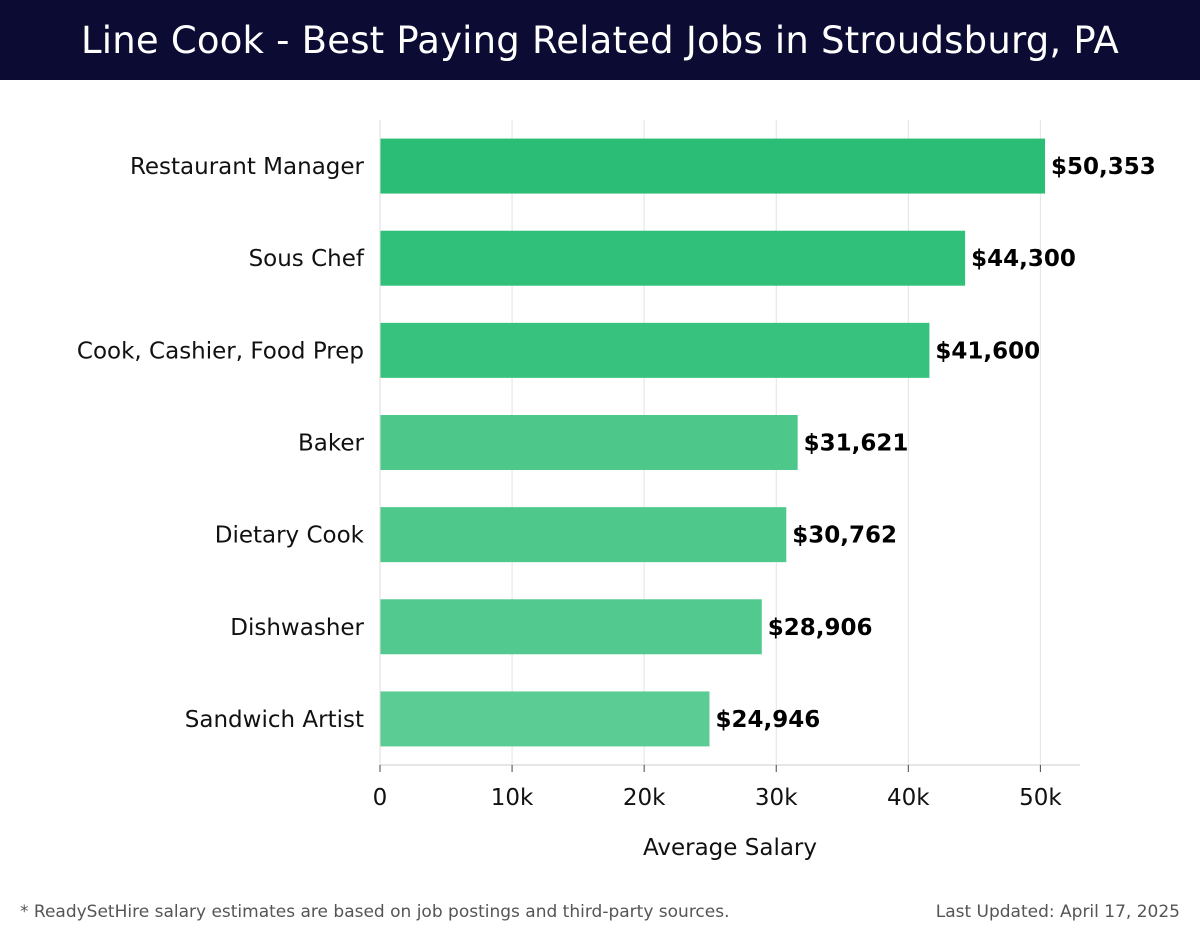  Describe the element at coordinates (820, 628) in the screenshot. I see `value-label-5: $28,906` at that location.